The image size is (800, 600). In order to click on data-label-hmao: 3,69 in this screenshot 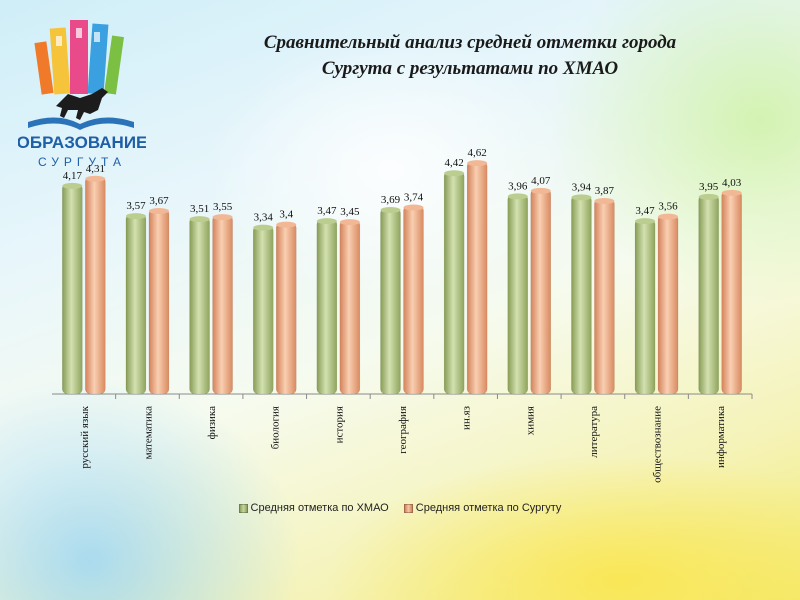, I will do `click(391, 200)`.